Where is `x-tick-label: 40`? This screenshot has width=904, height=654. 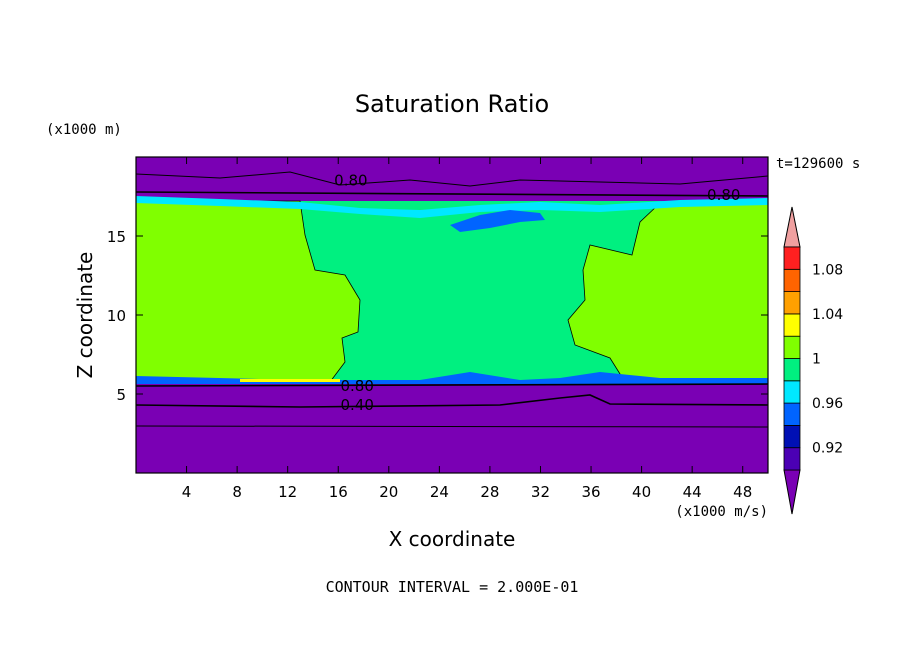 x-tick-label: 40 is located at coordinates (641, 492).